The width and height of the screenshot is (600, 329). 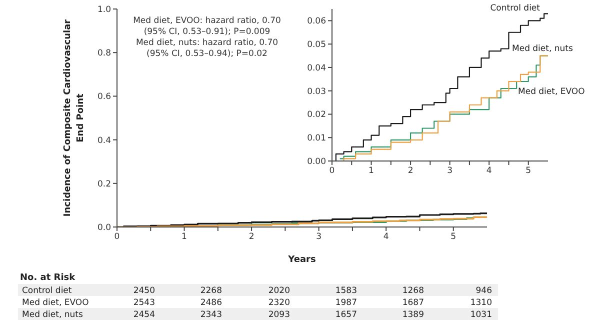 What do you see at coordinates (104, 10) in the screenshot?
I see `y-tick-label: 1.0` at bounding box center [104, 10].